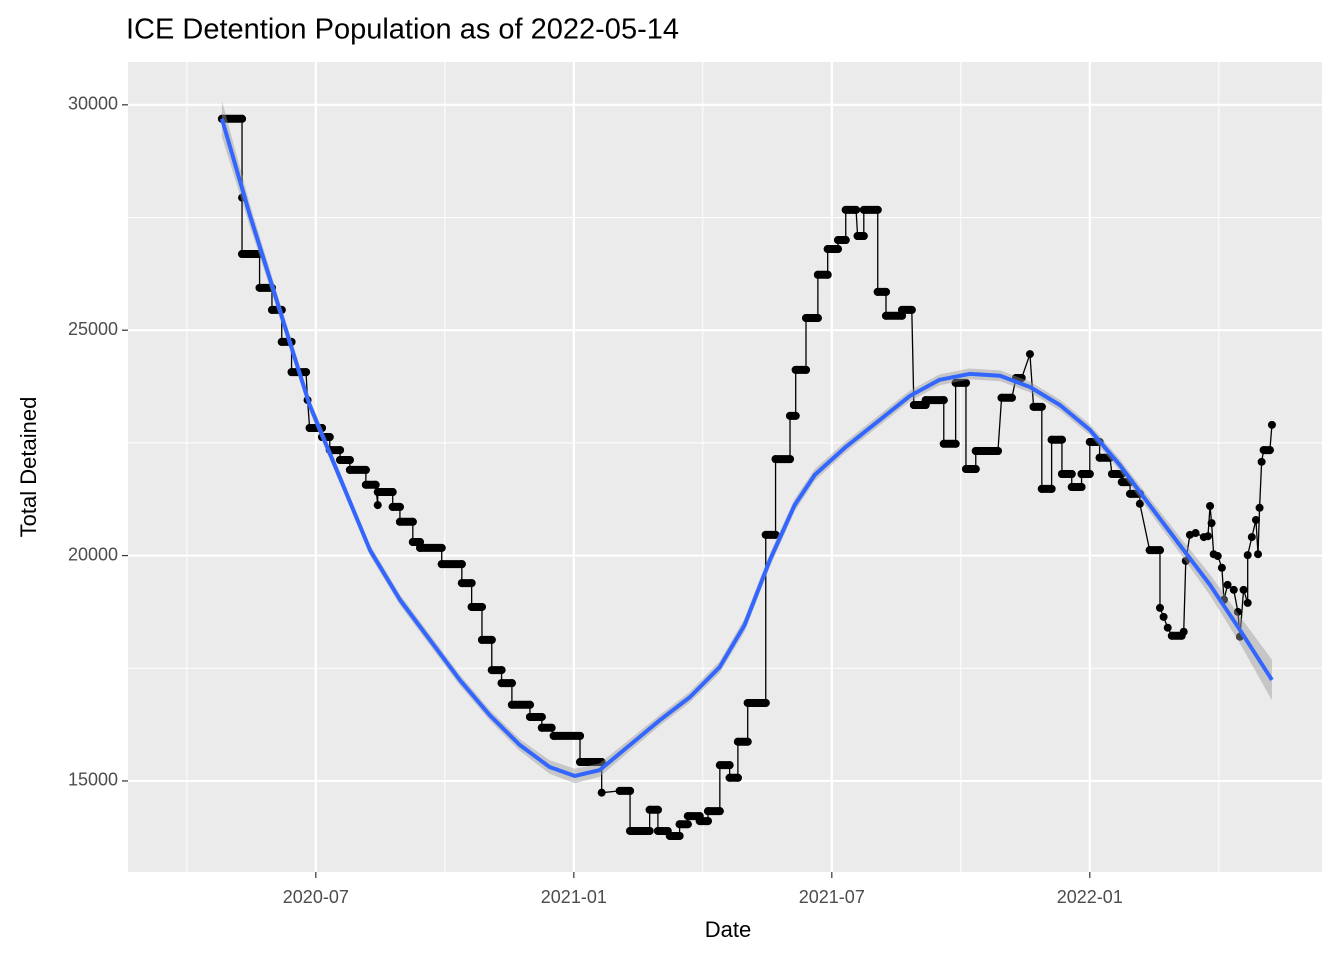  I want to click on y-tick-label: 25000, so click(93, 329).